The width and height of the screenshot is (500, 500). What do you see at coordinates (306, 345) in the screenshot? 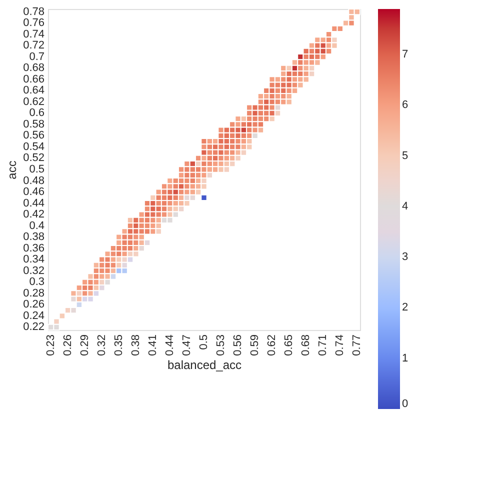
I see `x-tick-label: 0.68` at bounding box center [306, 345].